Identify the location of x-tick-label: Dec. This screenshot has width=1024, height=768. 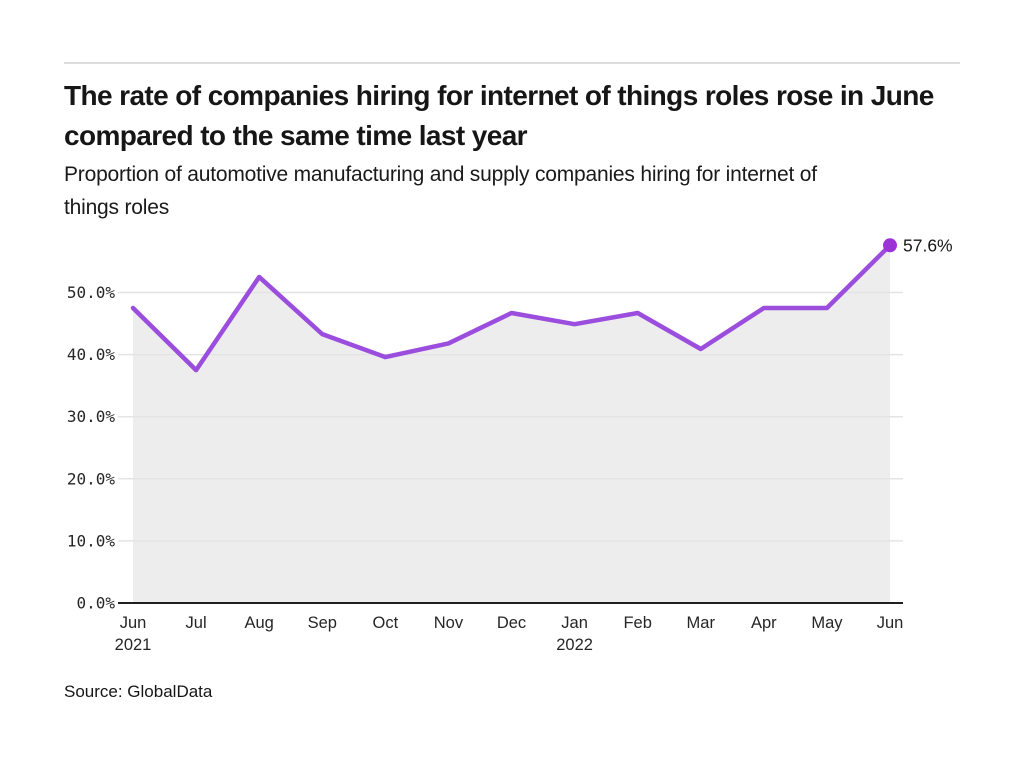
(511, 623).